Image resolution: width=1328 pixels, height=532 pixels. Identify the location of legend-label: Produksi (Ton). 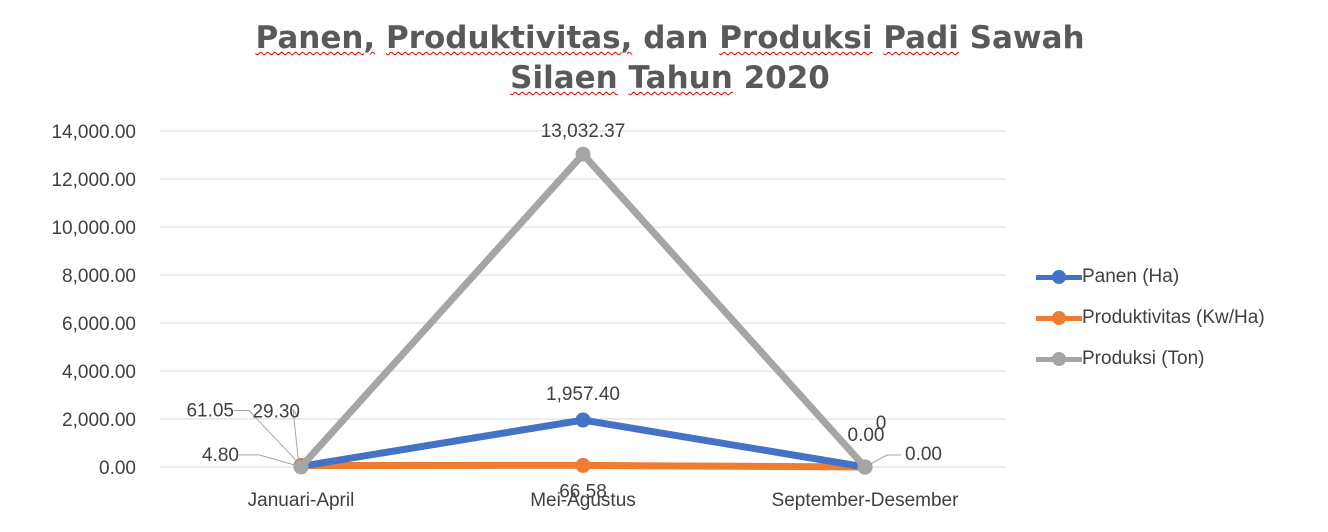
(1143, 358).